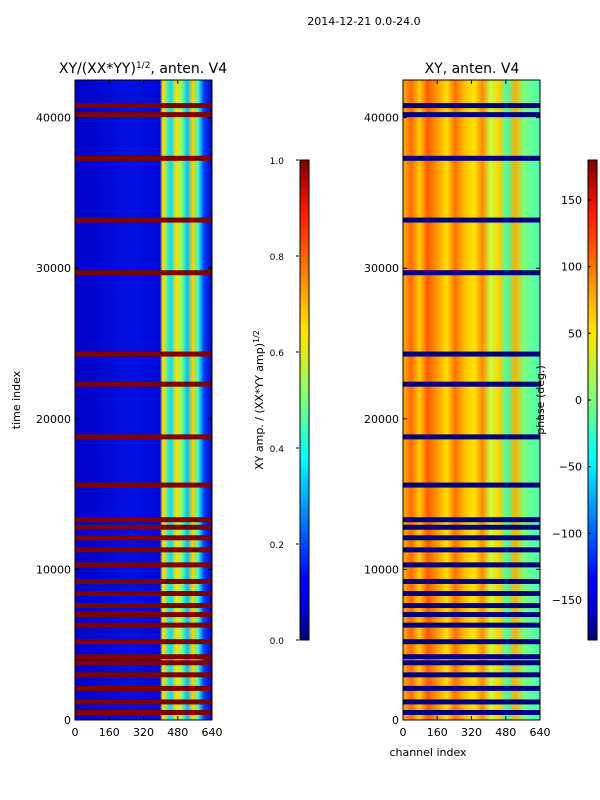  I want to click on phase-colorbar-tick-label: 100, so click(571, 267).